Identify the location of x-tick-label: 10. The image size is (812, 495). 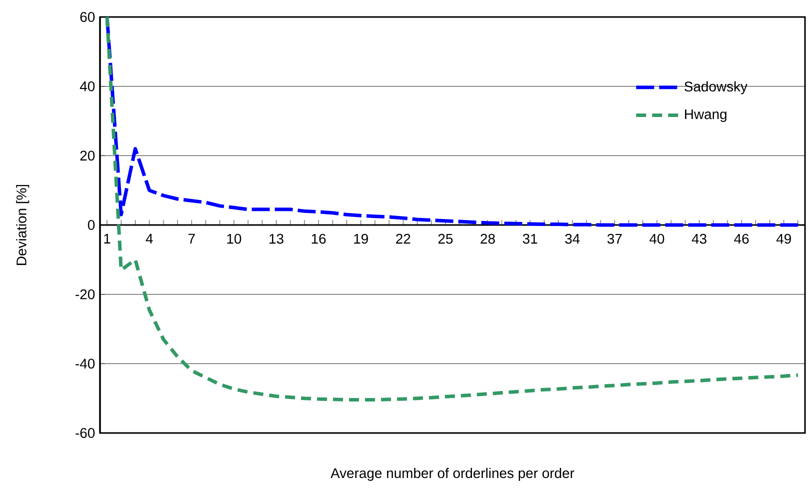
(234, 239).